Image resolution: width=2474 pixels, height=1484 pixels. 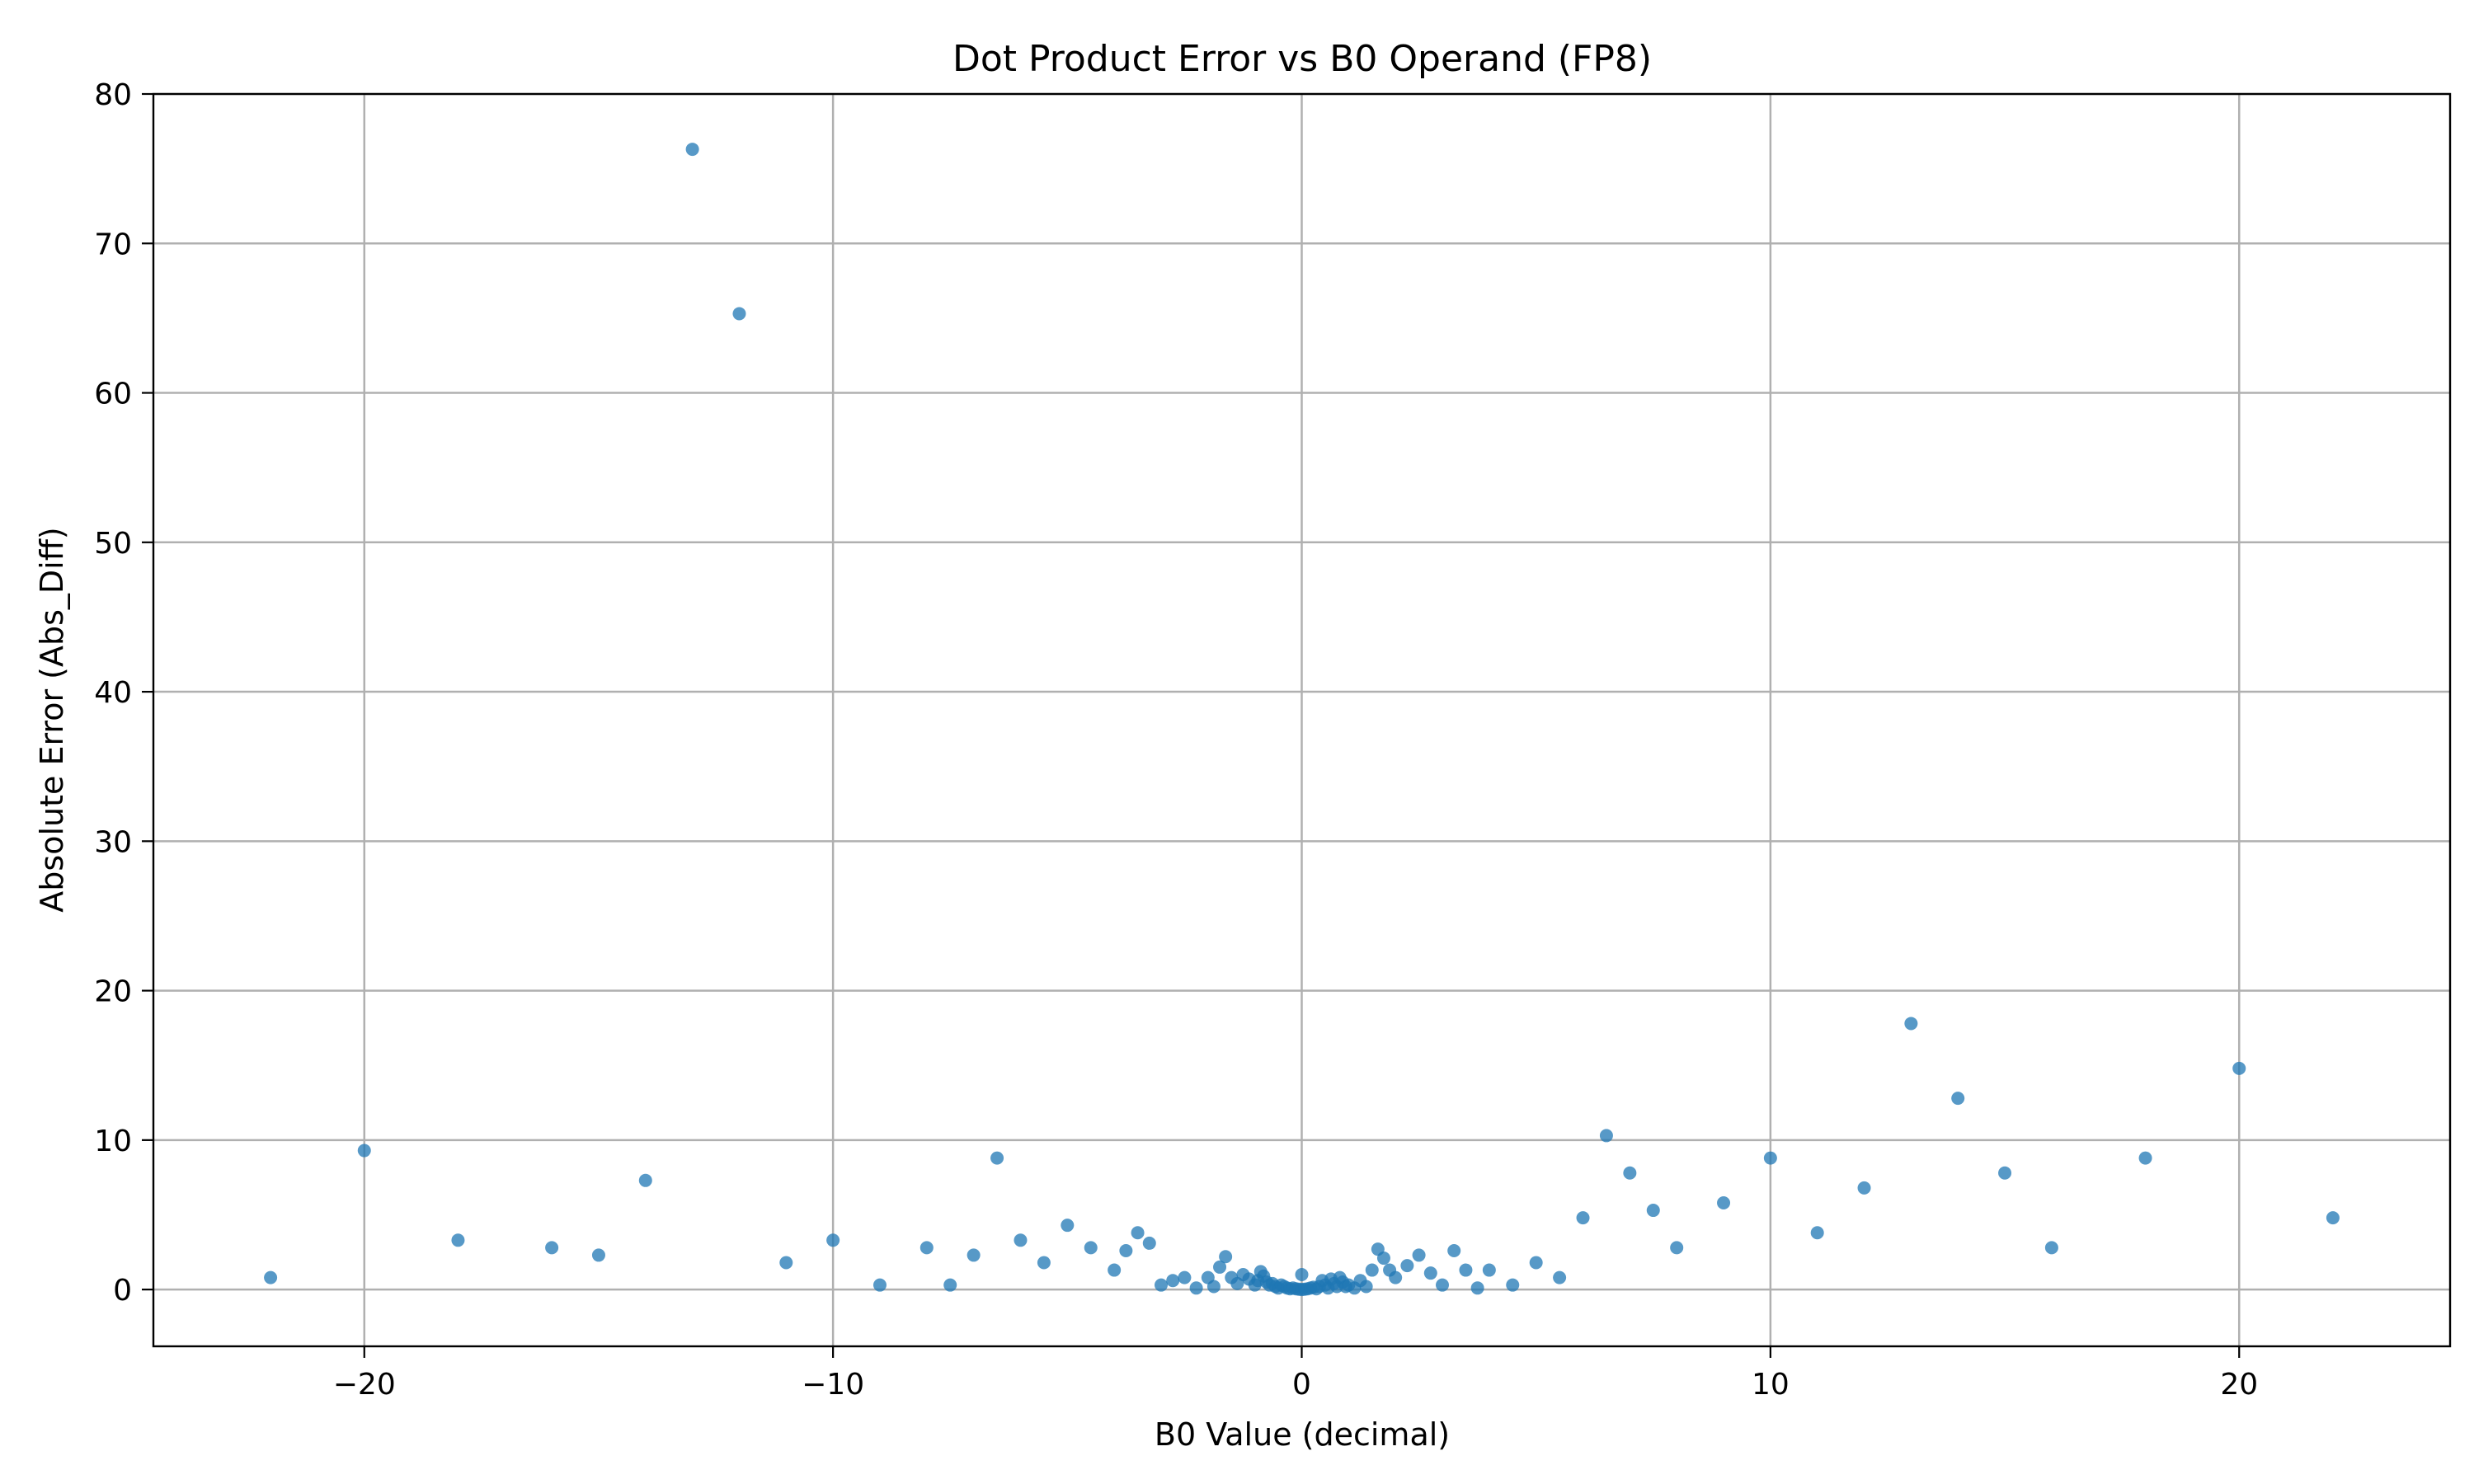 I want to click on y-tick-label: 70, so click(x=113, y=244).